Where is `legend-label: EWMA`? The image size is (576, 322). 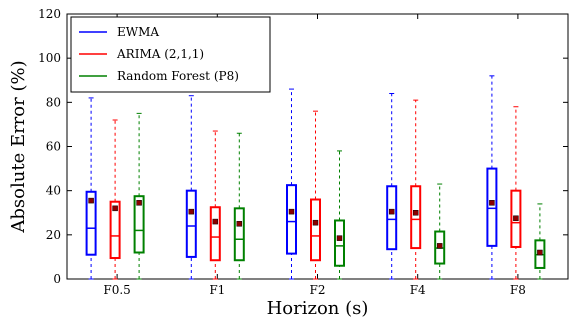 legend-label: EWMA is located at coordinates (138, 32).